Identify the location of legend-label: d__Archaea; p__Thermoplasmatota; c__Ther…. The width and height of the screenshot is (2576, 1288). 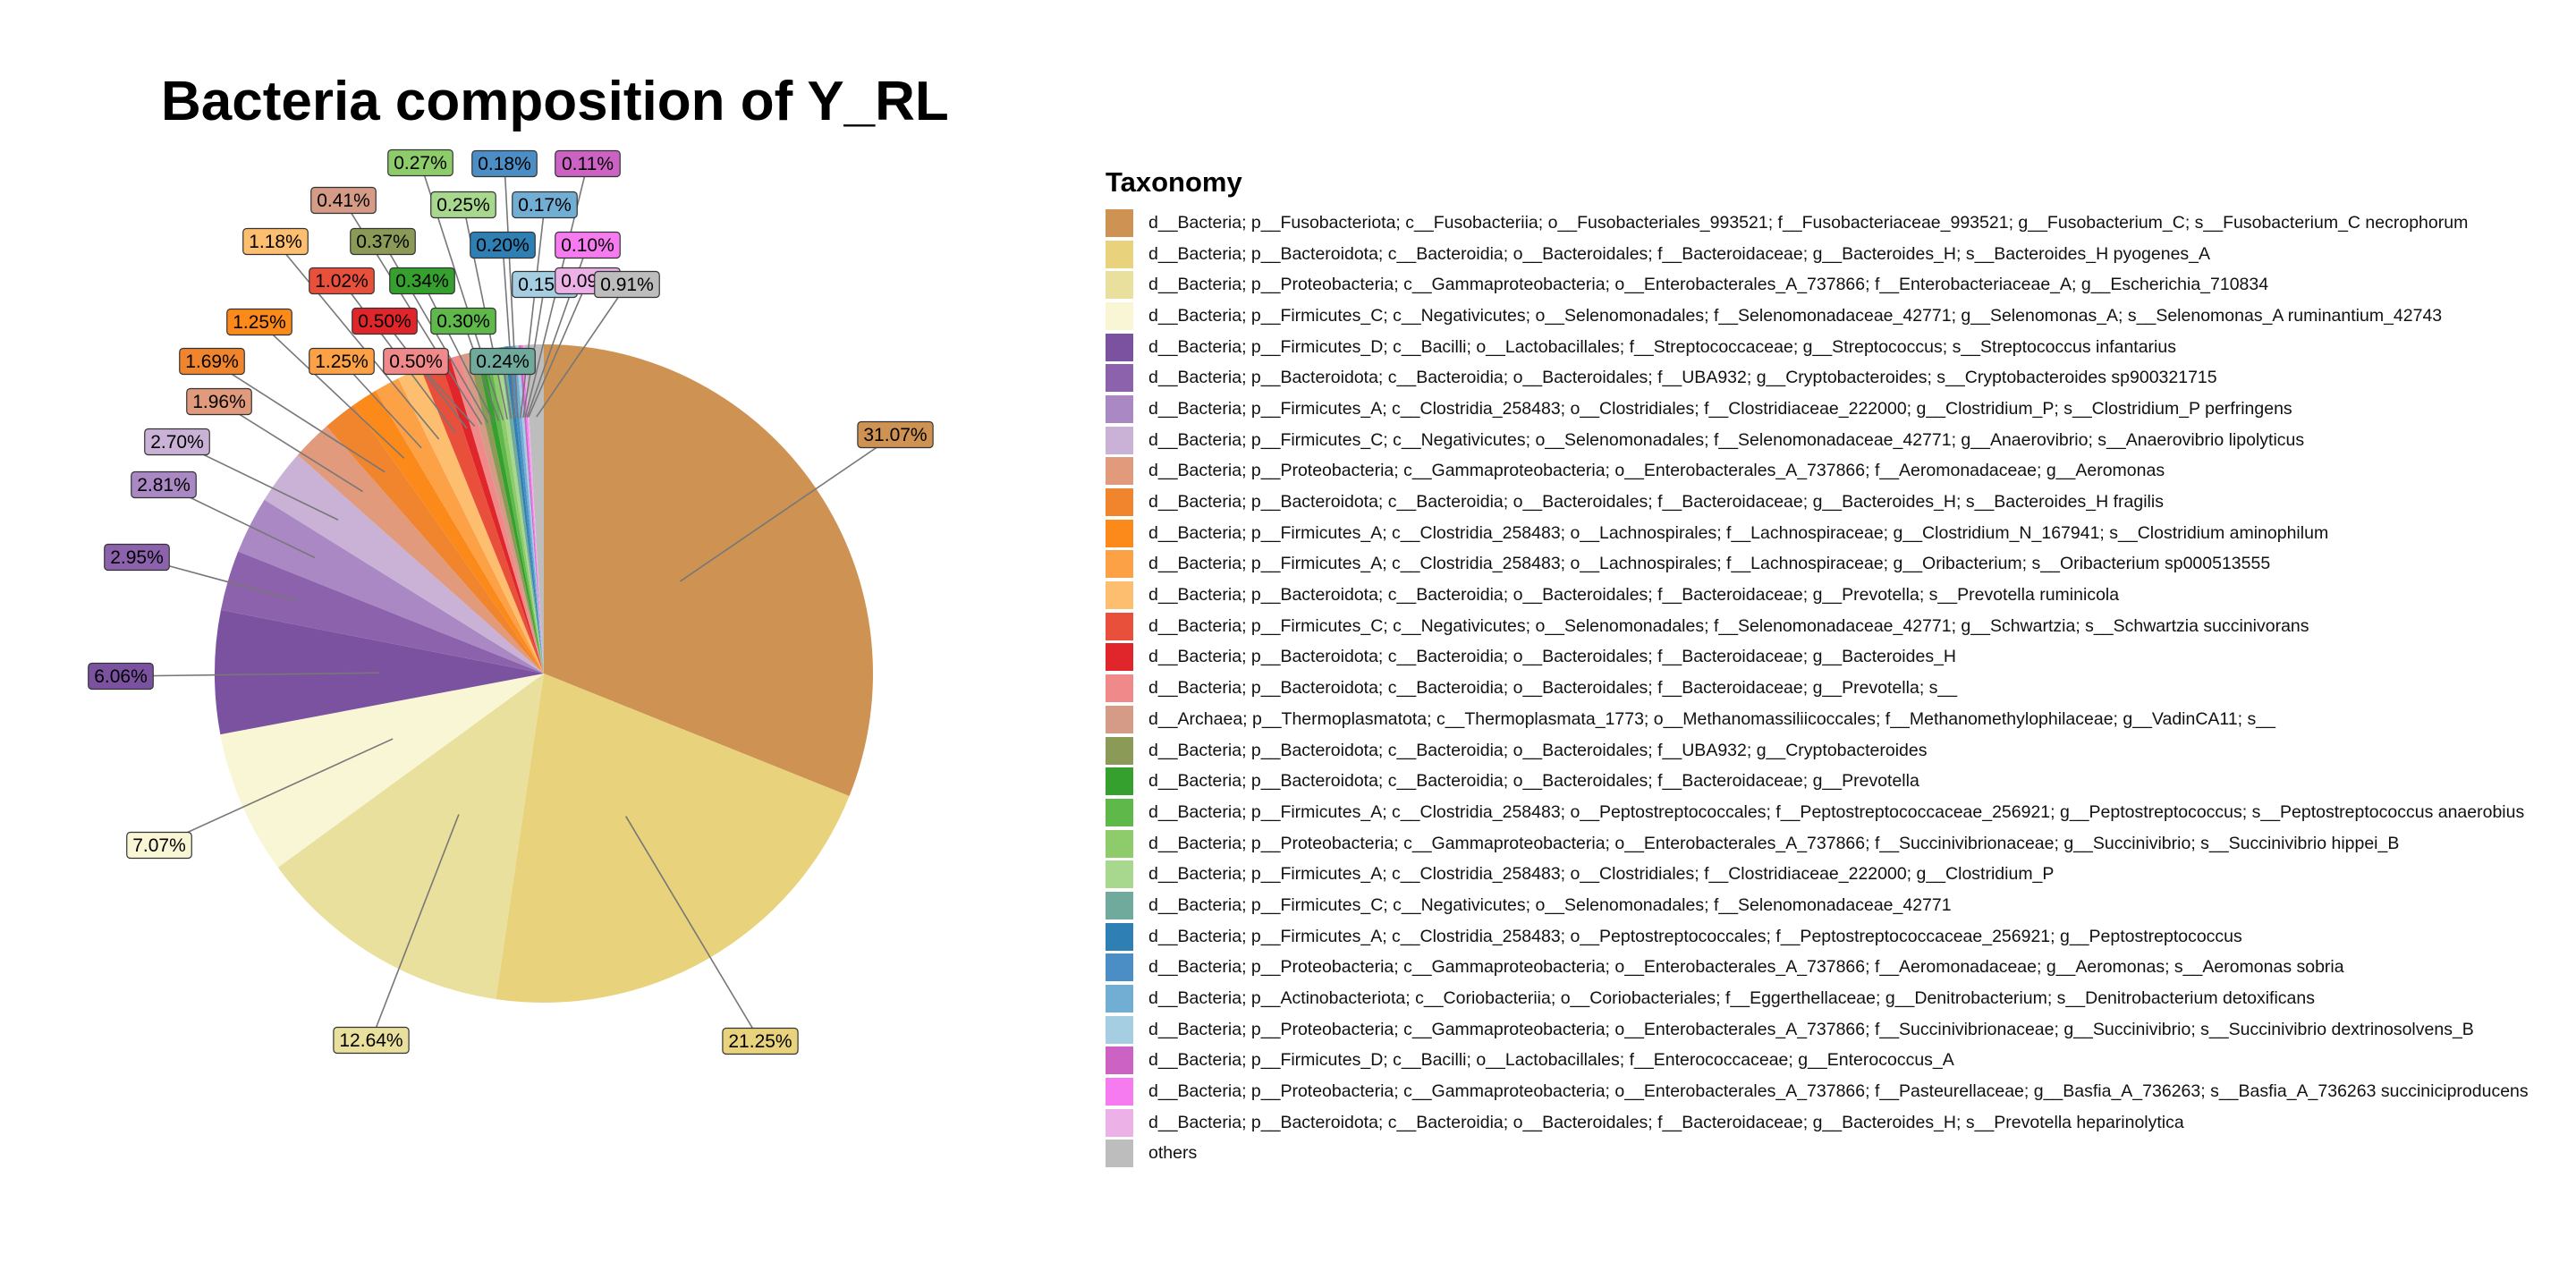
(1711, 718).